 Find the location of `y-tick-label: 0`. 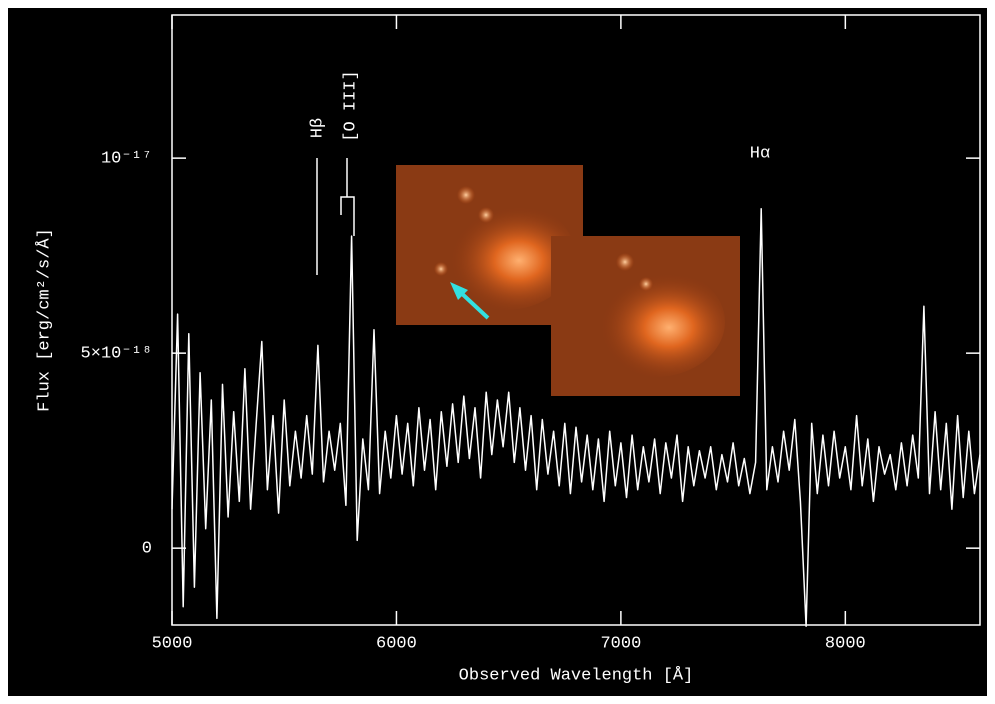

y-tick-label: 0 is located at coordinates (147, 549).